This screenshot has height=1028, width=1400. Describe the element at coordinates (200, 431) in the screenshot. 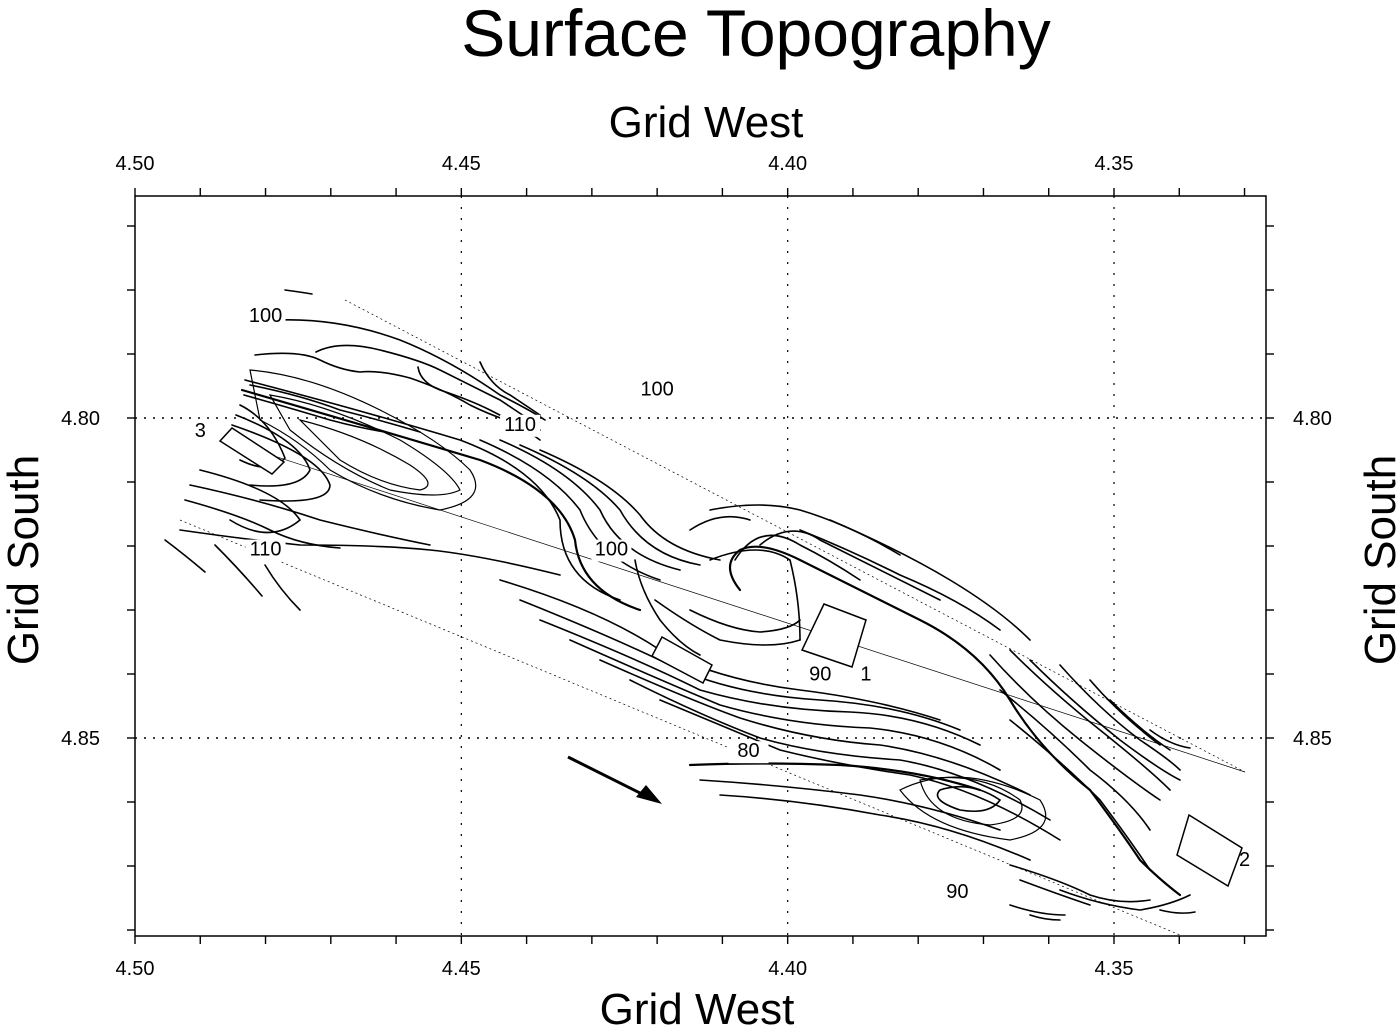

I see `flume-marker-label: 3` at that location.